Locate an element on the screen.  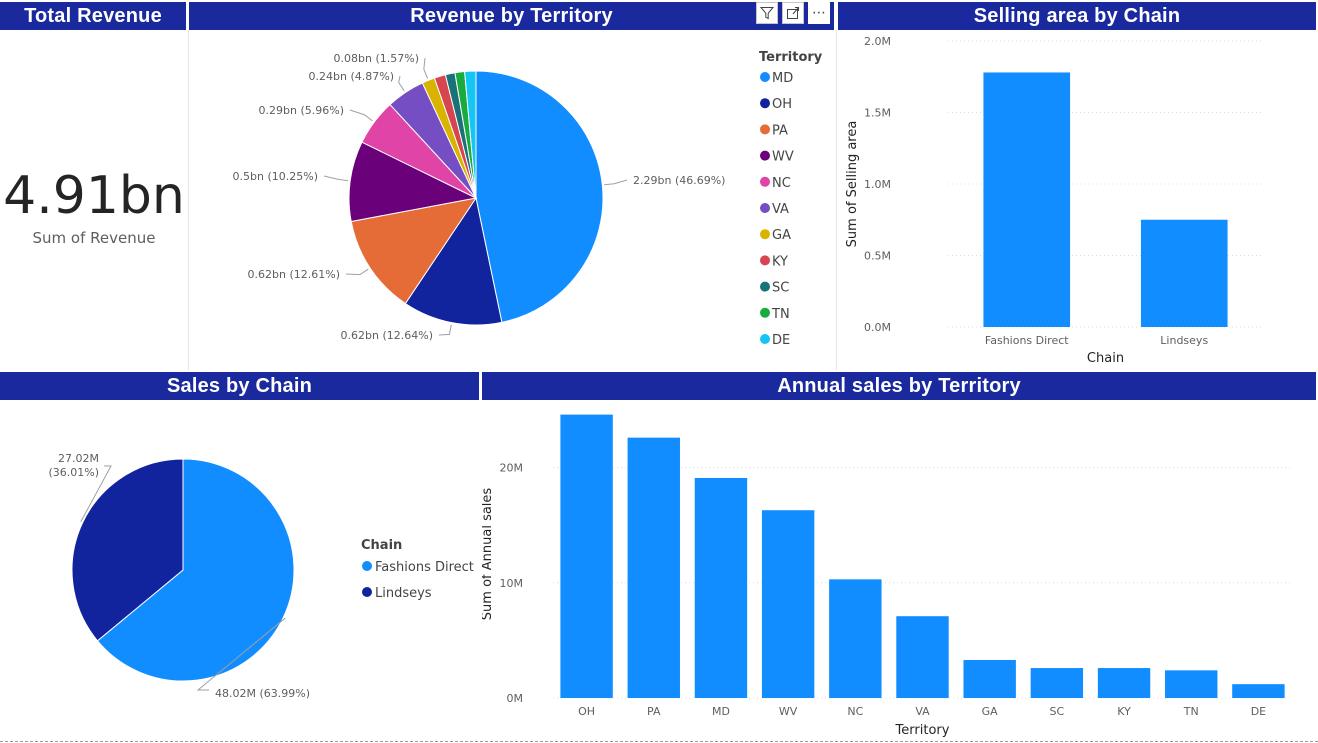
bar-de is located at coordinates (1258, 691).